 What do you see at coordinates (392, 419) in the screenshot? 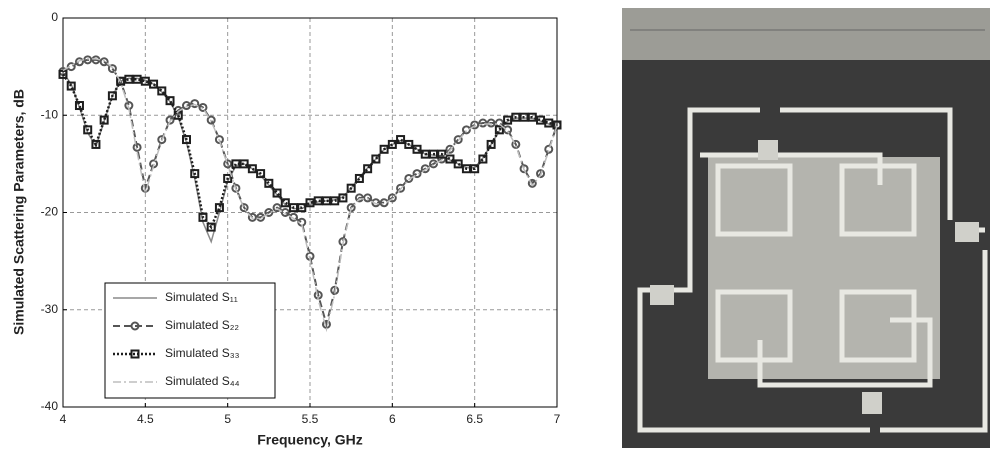
I see `x-tick-label: 6` at bounding box center [392, 419].